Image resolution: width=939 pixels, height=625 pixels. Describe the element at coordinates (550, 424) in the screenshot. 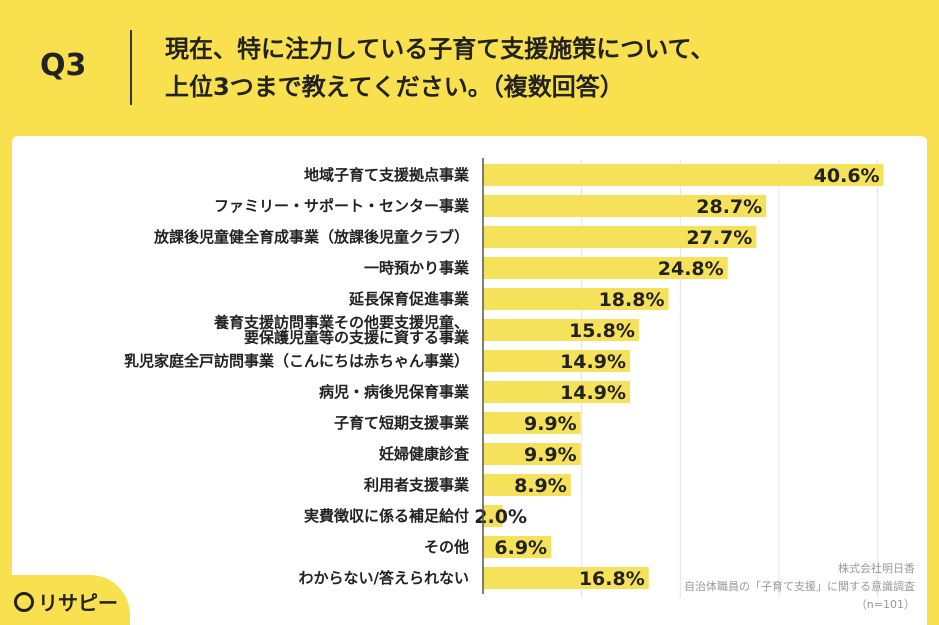

I see `value-label-9: 9.9%` at that location.